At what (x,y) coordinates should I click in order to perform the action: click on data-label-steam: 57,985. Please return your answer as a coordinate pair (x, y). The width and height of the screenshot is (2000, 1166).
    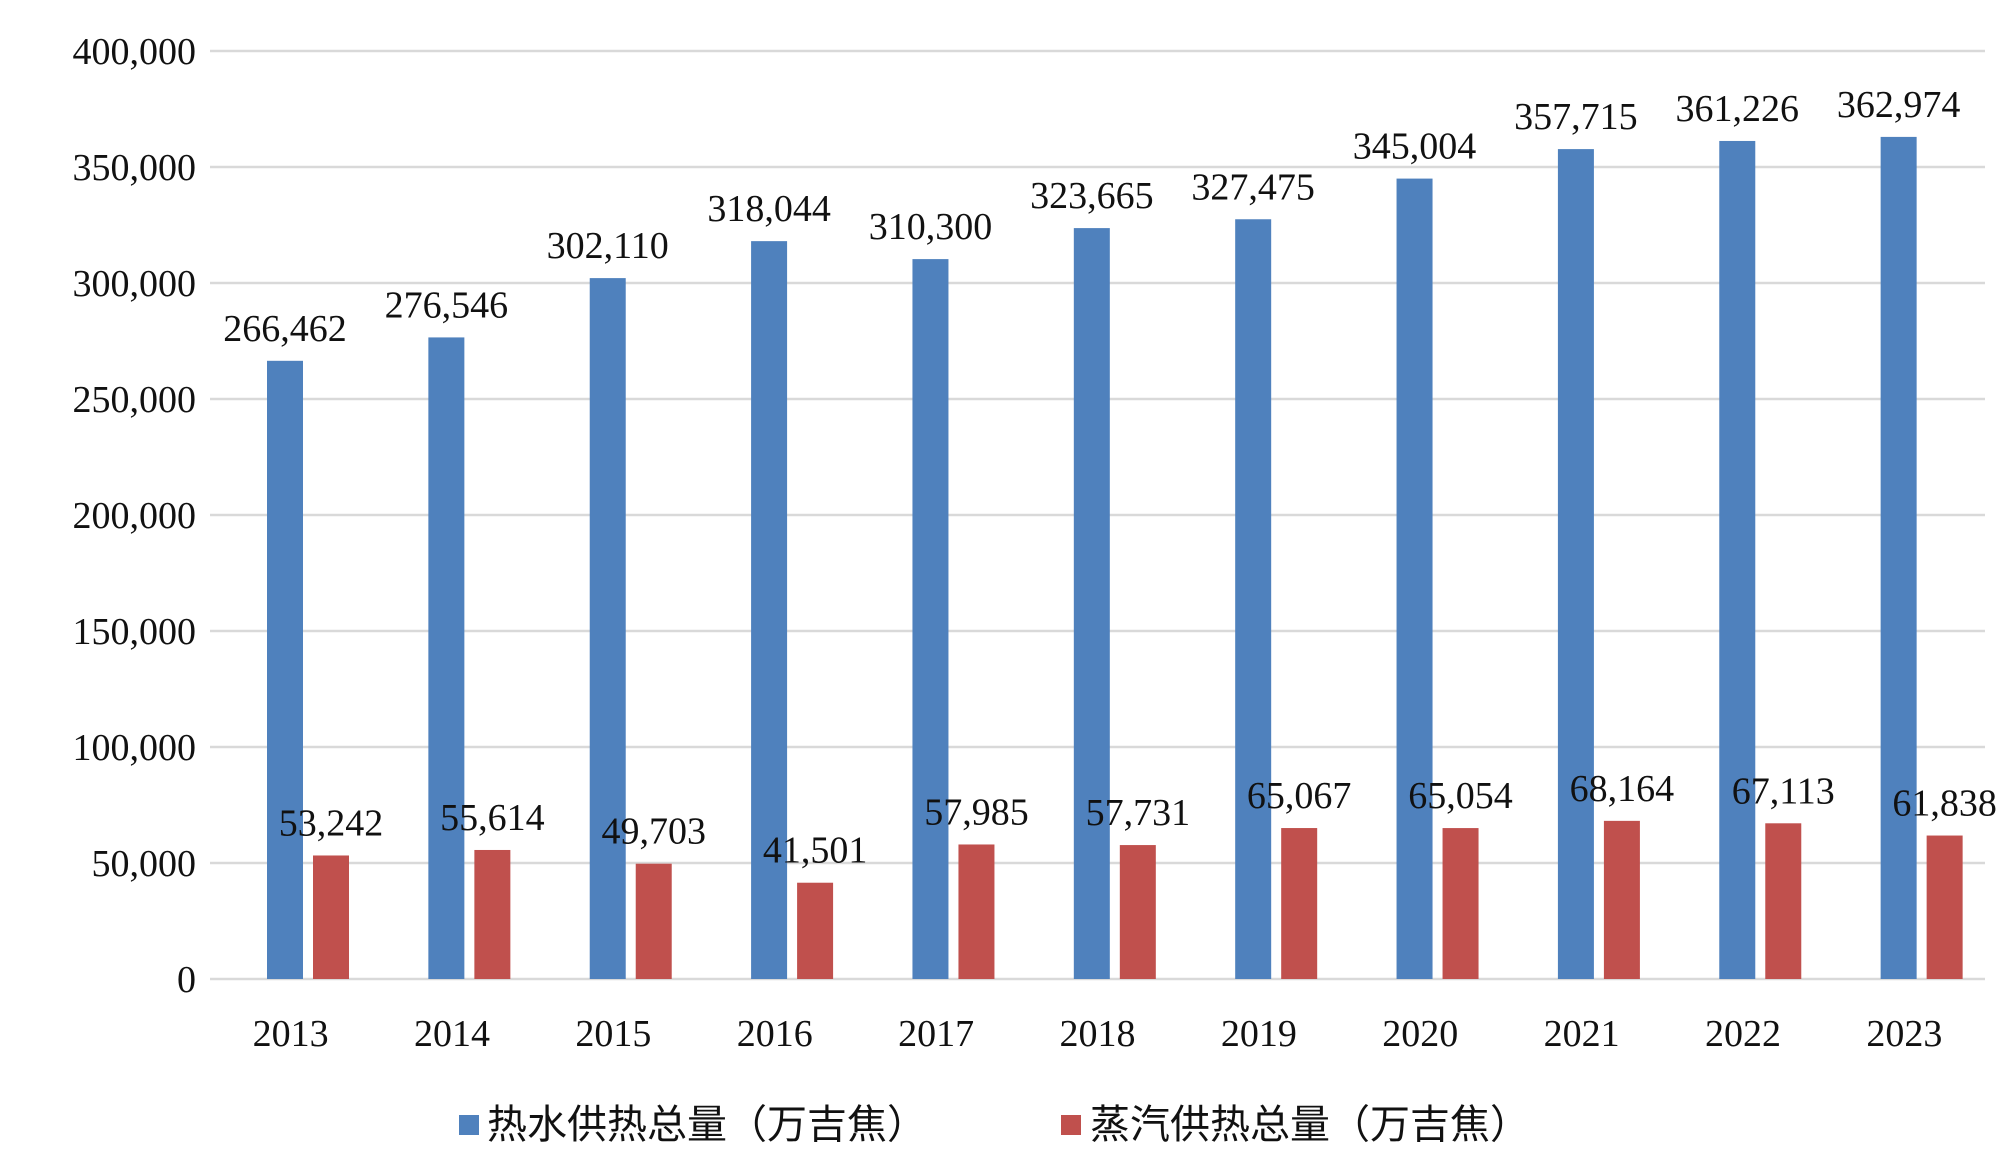
    Looking at the image, I should click on (976, 812).